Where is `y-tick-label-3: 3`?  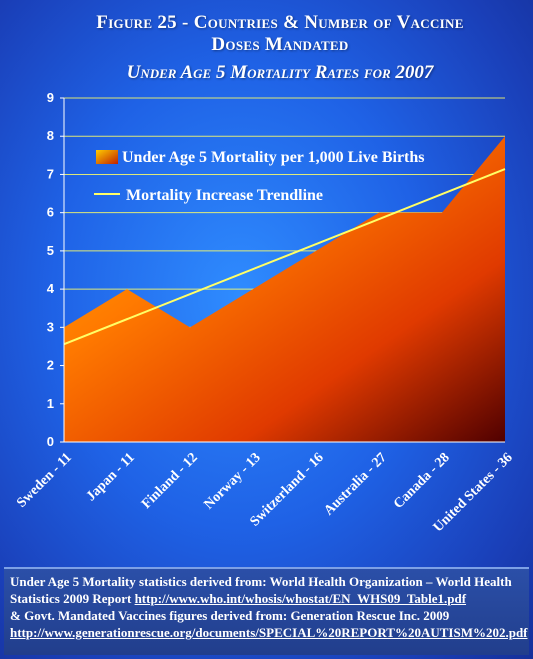 y-tick-label-3: 3 is located at coordinates (50, 326).